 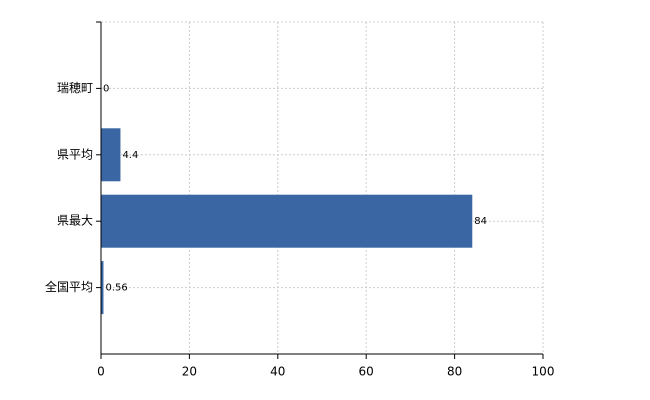 What do you see at coordinates (116, 288) in the screenshot?
I see `value-label: 0.56` at bounding box center [116, 288].